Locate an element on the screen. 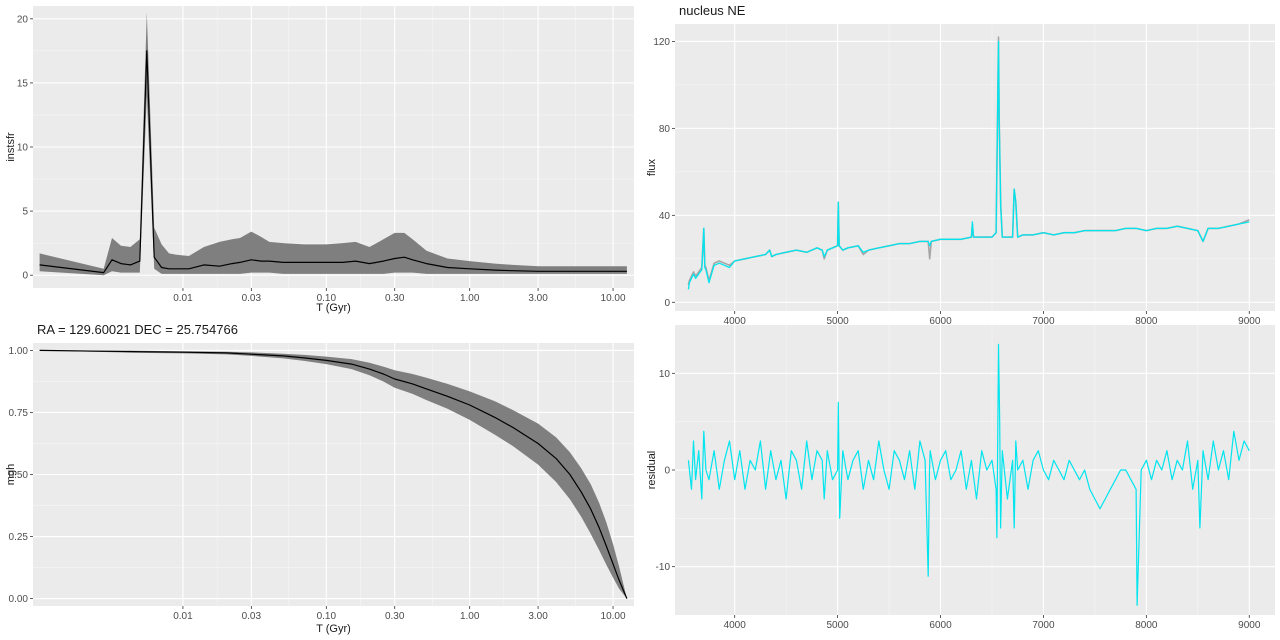  y-tick-label: 0.25 is located at coordinates (19, 537).